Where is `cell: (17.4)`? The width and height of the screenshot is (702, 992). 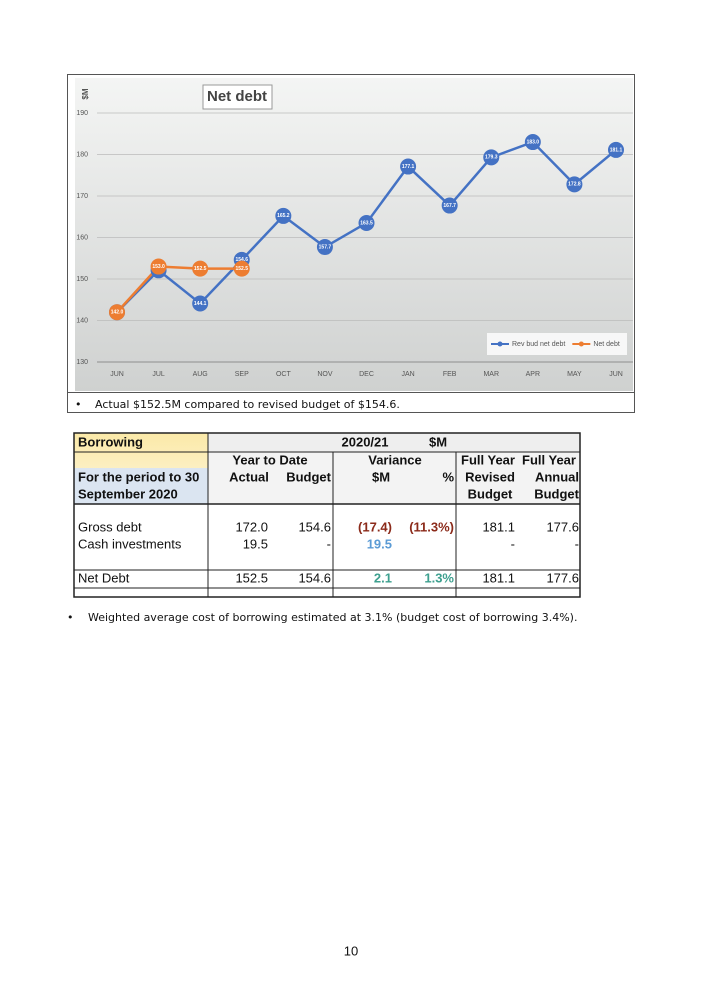 cell: (17.4) is located at coordinates (375, 526).